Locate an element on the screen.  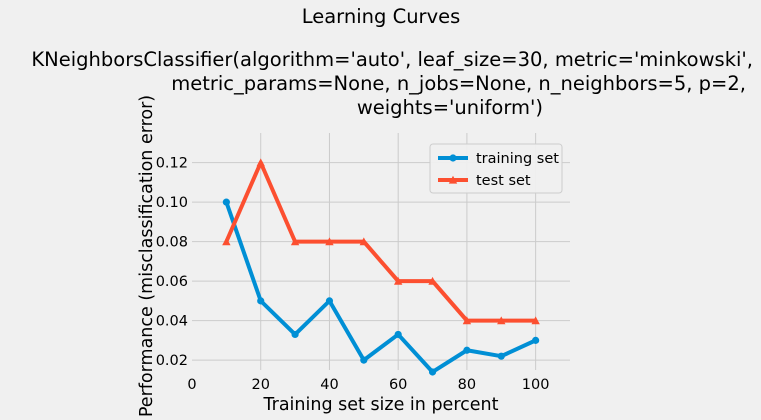
chart-subtitle-line-3: weights='uniform') is located at coordinates (450, 107).